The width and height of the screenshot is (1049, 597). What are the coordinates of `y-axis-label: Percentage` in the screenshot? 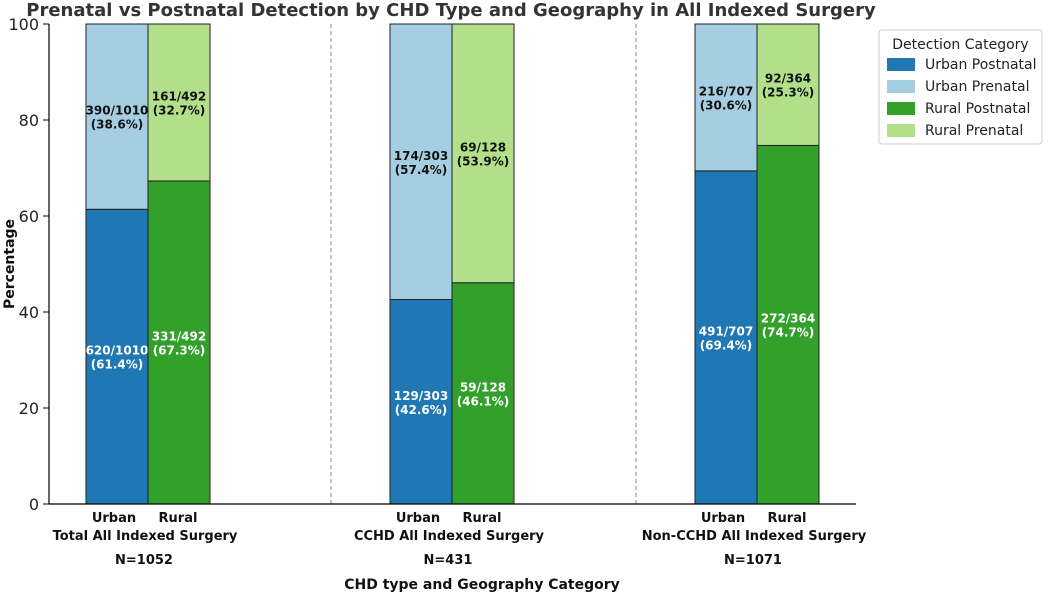 It's located at (10, 264).